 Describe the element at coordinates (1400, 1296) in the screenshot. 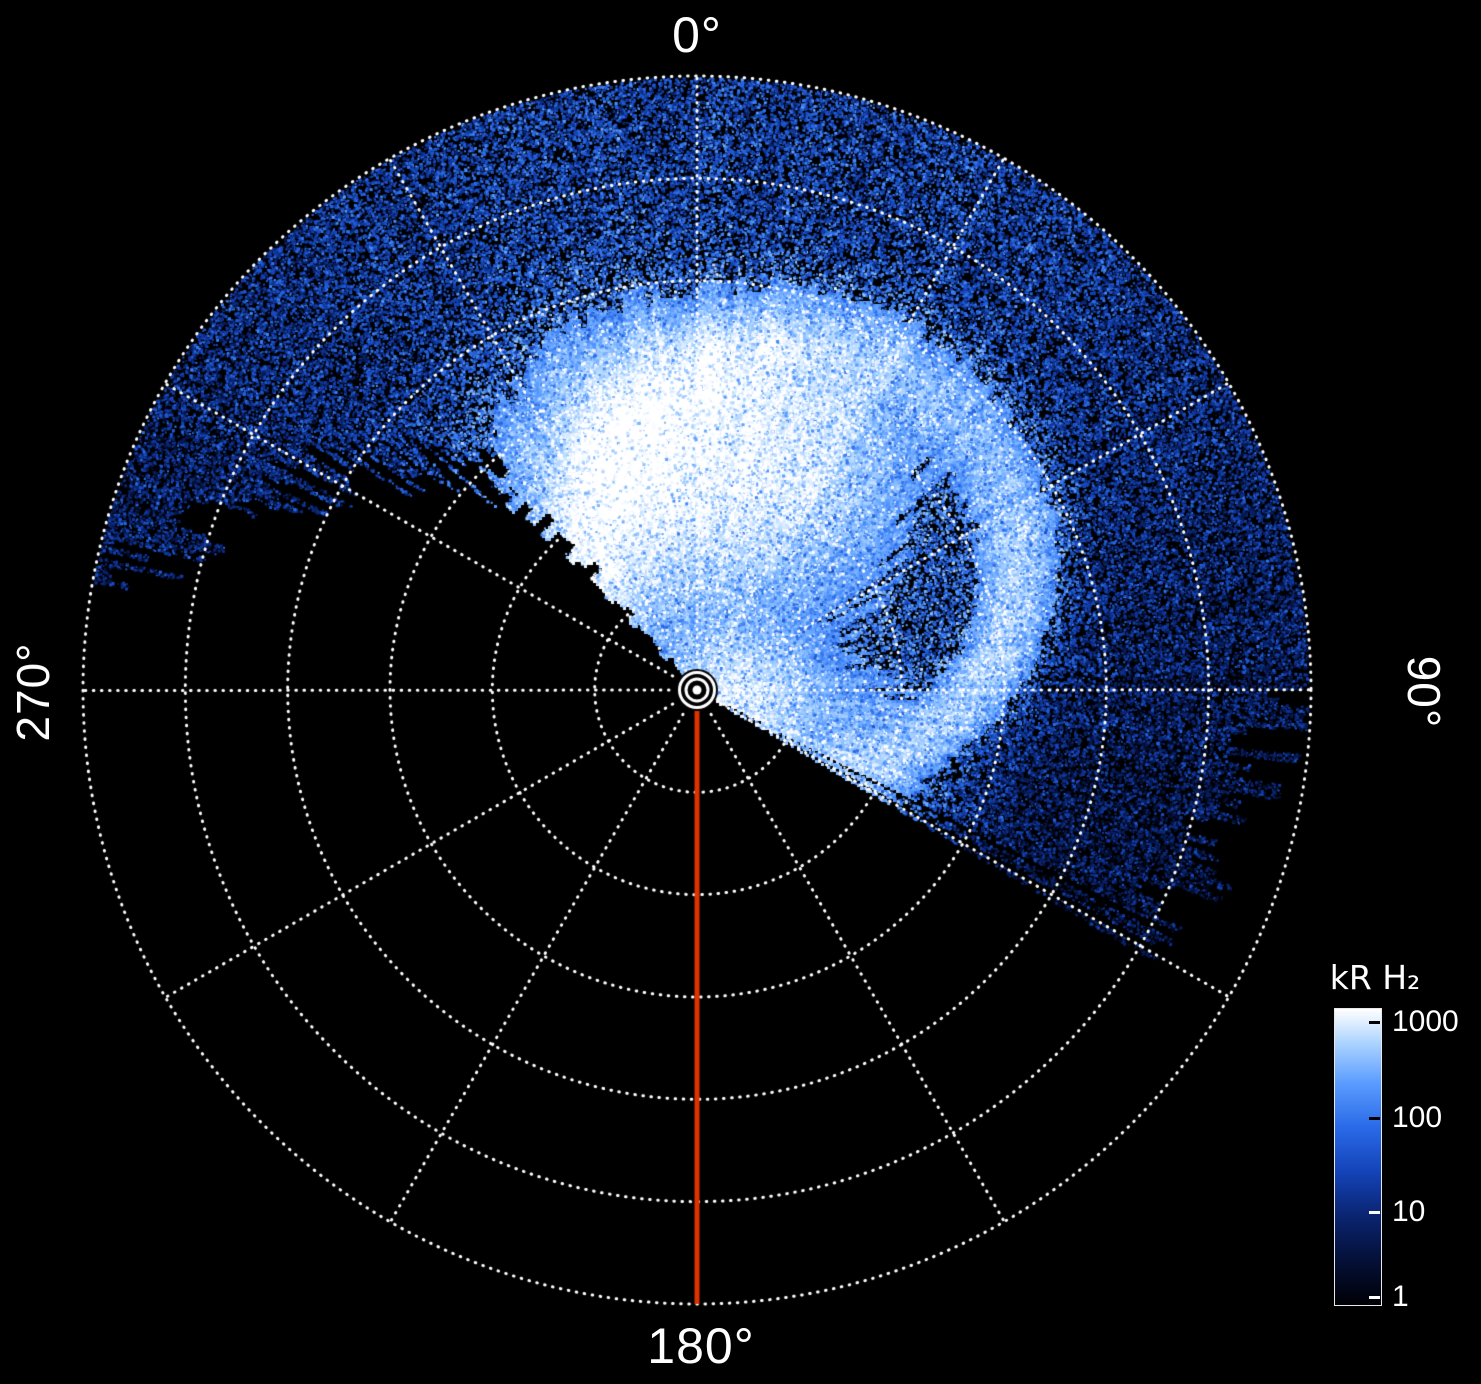

I see `colorbar-tick-label-1: 1` at that location.